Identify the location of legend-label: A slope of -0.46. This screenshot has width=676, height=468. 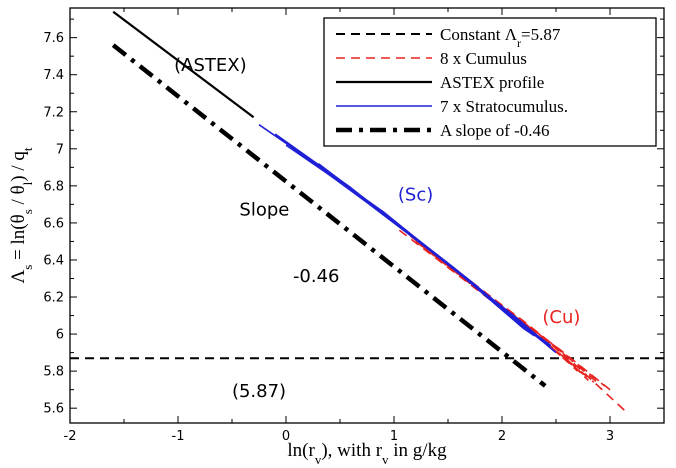
(495, 130).